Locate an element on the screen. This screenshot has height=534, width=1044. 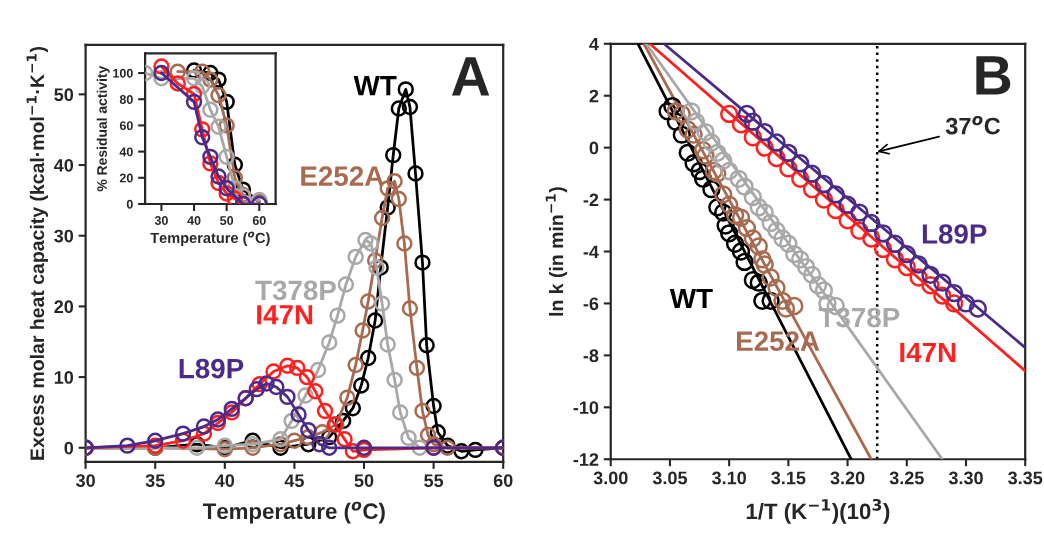
y-tick-label: 2 is located at coordinates (594, 96).